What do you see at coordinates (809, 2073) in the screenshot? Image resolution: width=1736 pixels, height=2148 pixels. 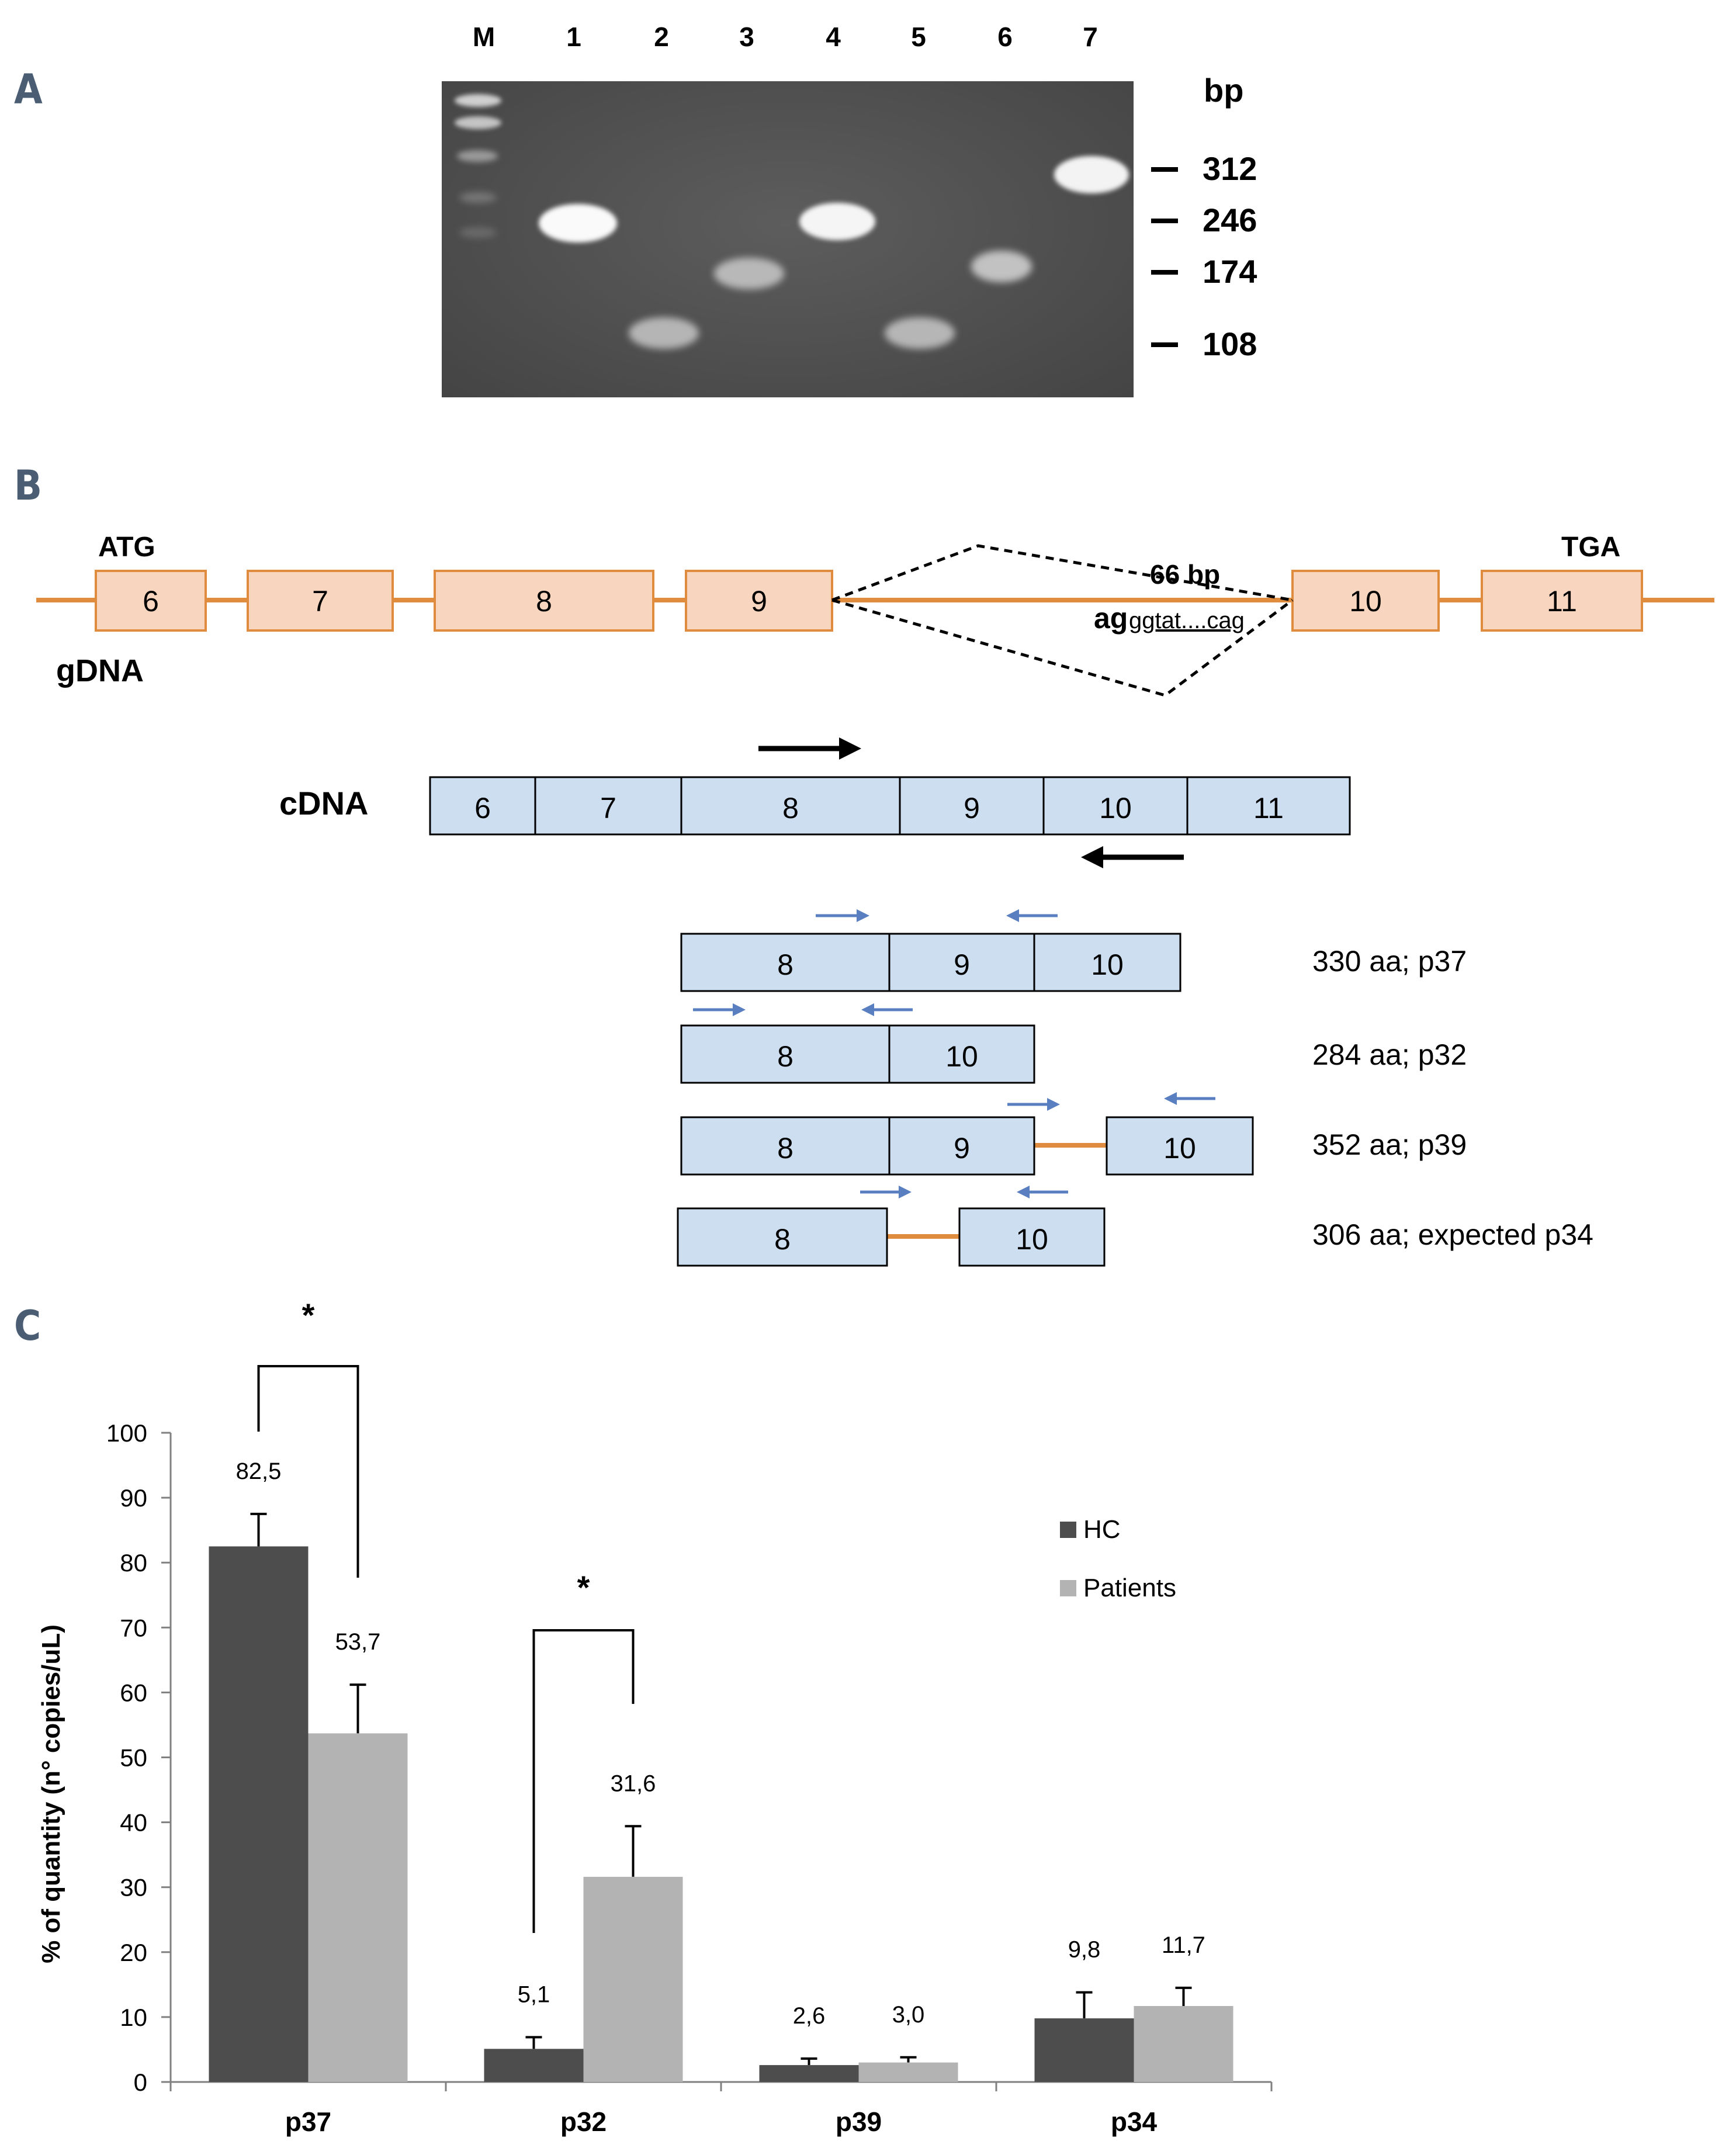 I see `bar-hc-p39` at bounding box center [809, 2073].